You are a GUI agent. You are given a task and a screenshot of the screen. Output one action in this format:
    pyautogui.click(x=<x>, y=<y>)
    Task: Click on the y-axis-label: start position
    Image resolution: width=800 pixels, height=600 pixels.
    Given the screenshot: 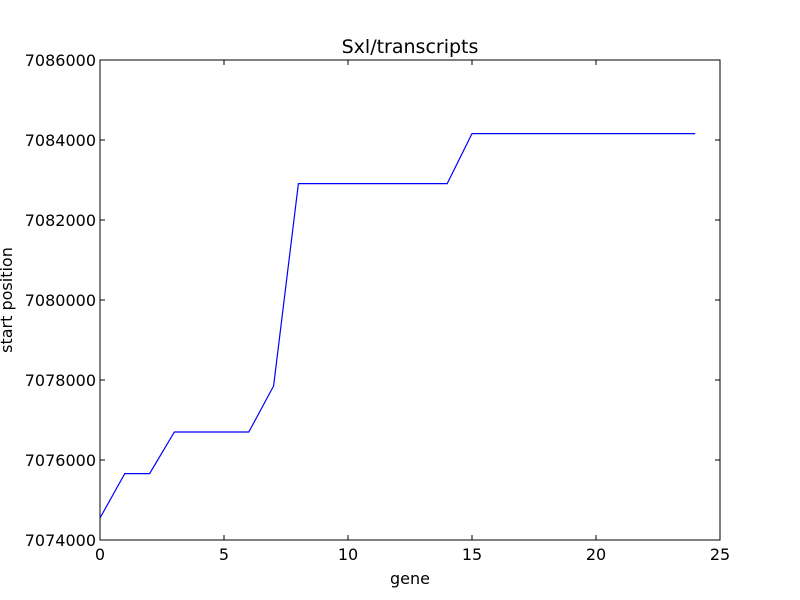 What is the action you would take?
    pyautogui.click(x=8, y=300)
    